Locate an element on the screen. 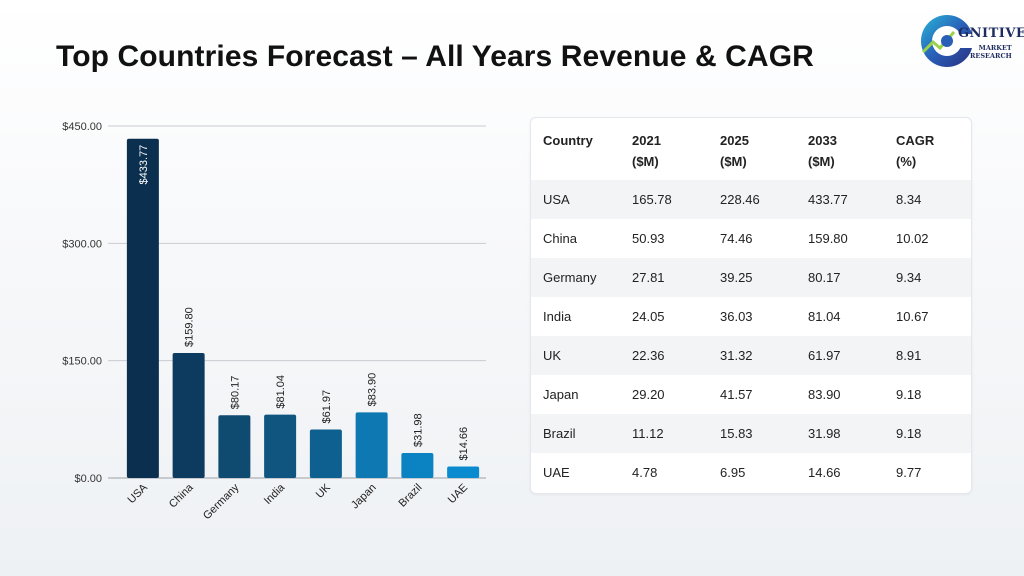  cell-2033: 14.66 is located at coordinates (824, 472).